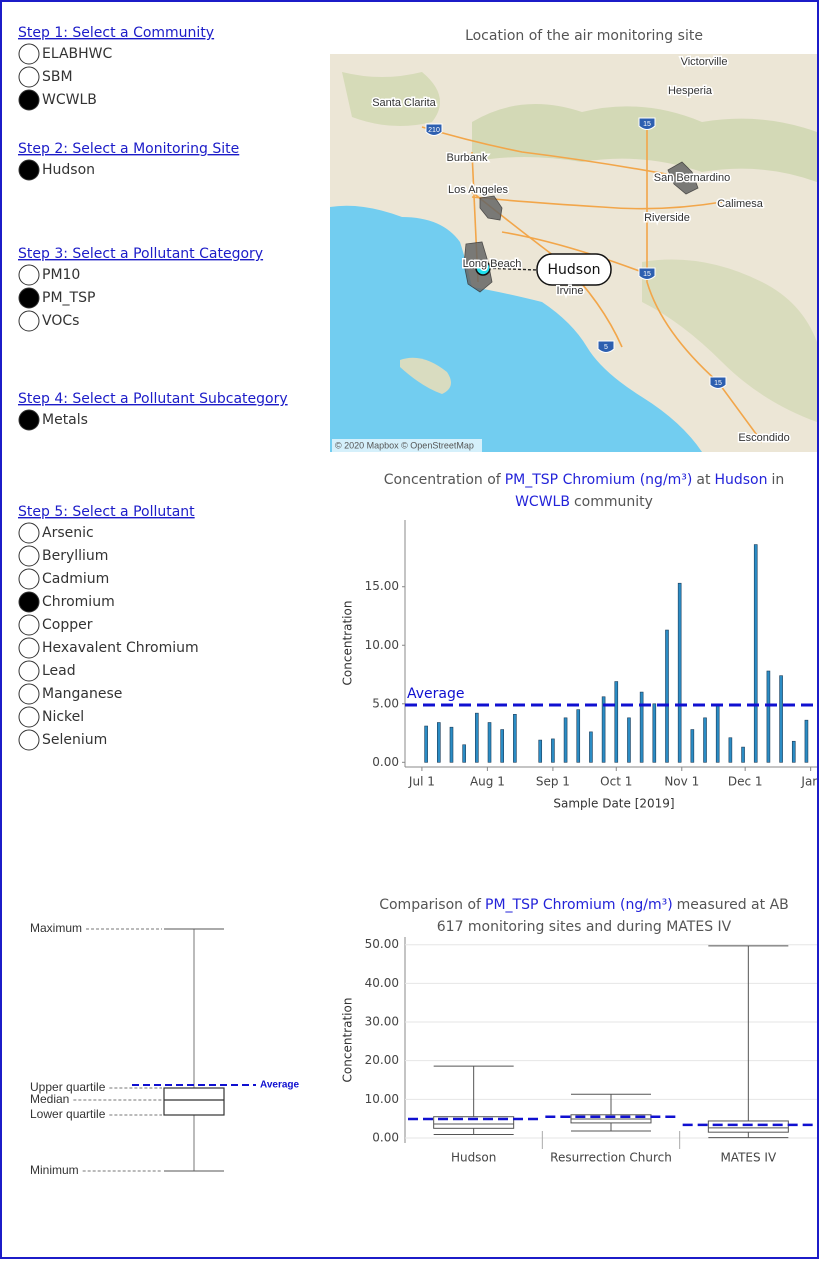 The height and width of the screenshot is (1261, 819). I want to click on y-tick-label: 0.00, so click(385, 1137).